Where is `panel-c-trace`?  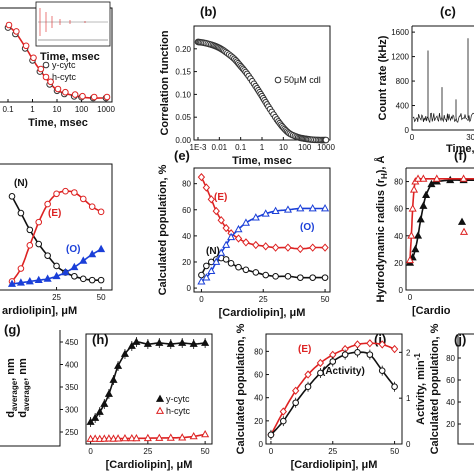 panel-c-trace is located at coordinates (443, 118).